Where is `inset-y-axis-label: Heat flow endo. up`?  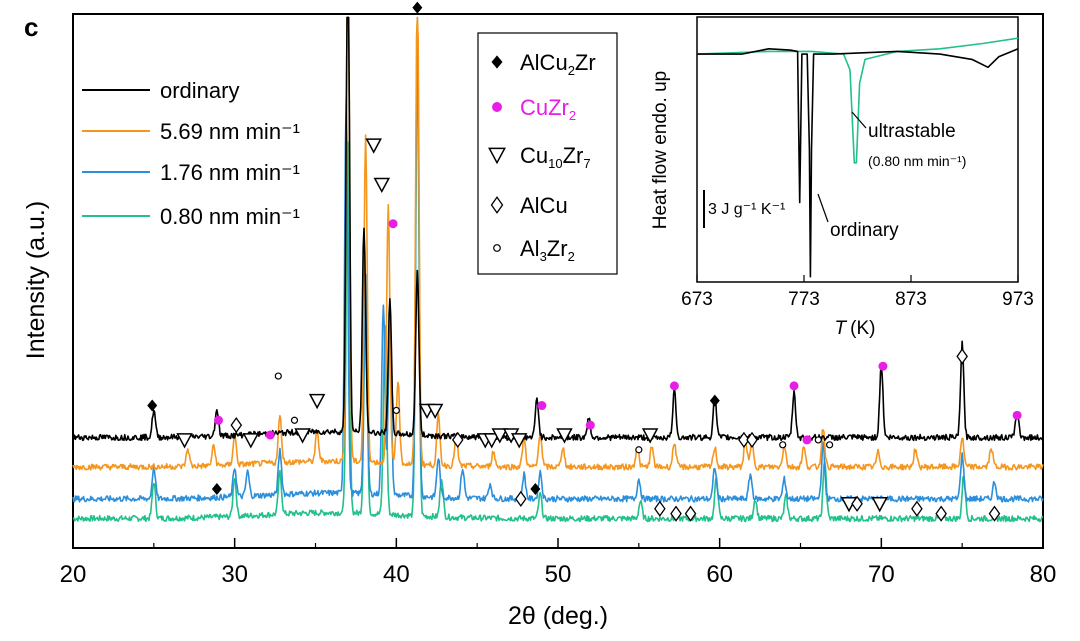
inset-y-axis-label: Heat flow endo. up is located at coordinates (660, 150).